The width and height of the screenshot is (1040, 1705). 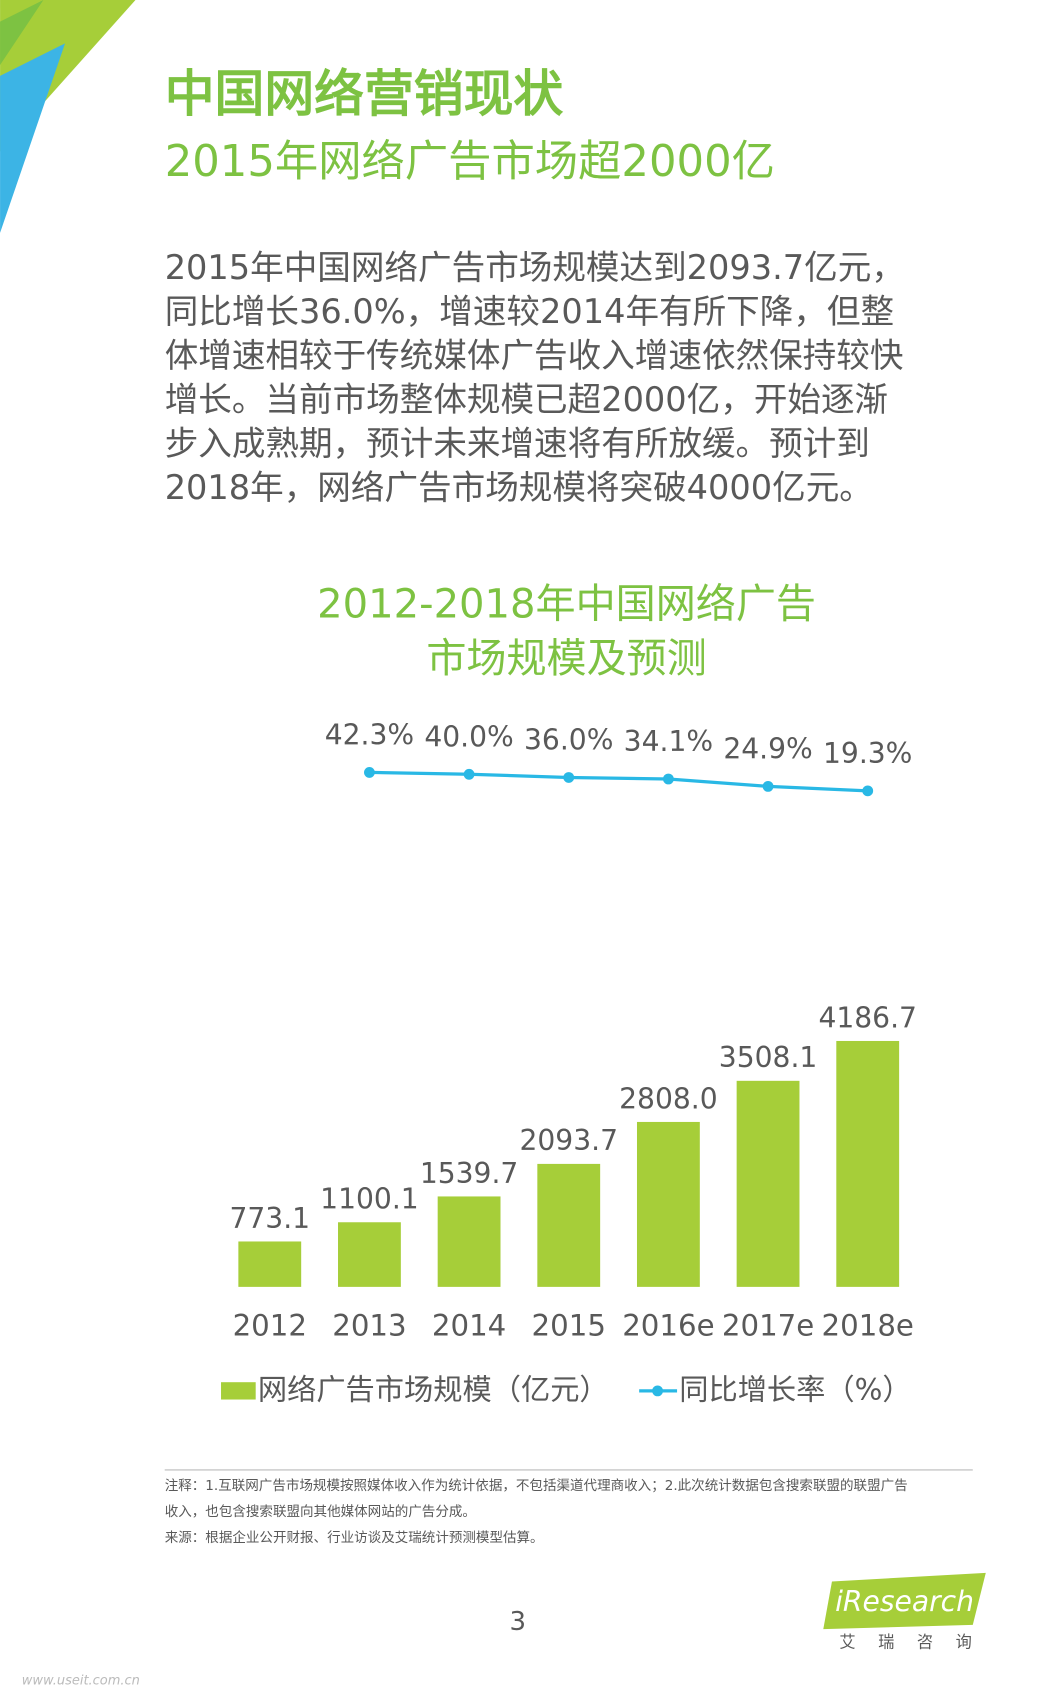 I want to click on paragraph-line: 同比增长36.0%，增速较2014年有所下降，但整, so click(x=529, y=311).